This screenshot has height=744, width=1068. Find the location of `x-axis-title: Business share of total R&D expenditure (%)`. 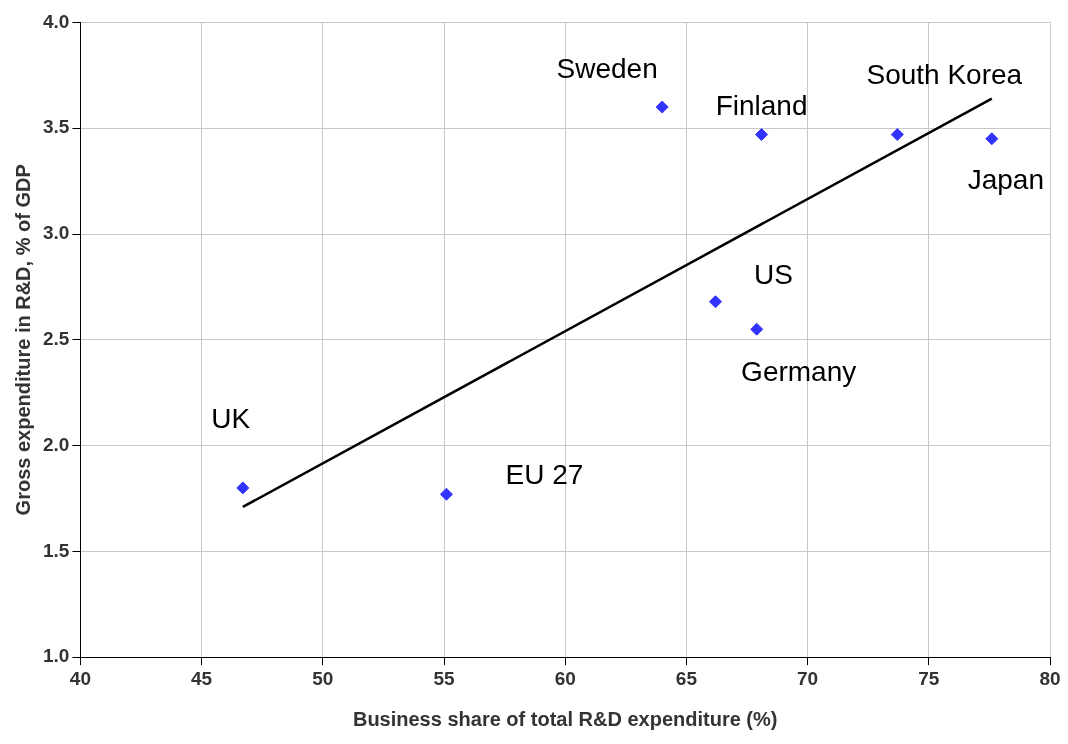

x-axis-title: Business share of total R&D expenditure (%) is located at coordinates (565, 718).